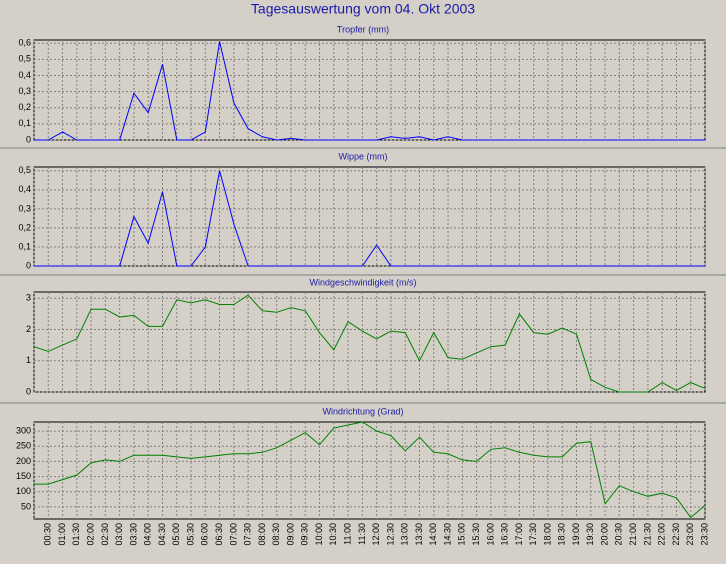 This screenshot has width=726, height=564. What do you see at coordinates (362, 282) in the screenshot?
I see `panel-title: Windgeschwindigkeit (m/s)` at bounding box center [362, 282].